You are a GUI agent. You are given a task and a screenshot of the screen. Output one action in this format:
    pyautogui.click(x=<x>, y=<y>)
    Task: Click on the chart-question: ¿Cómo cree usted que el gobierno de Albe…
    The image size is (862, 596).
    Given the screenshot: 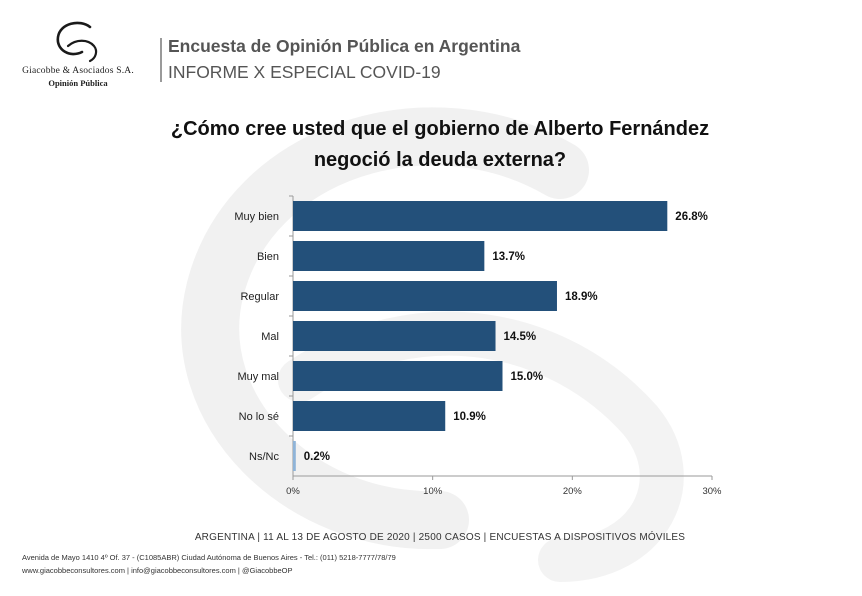 What is the action you would take?
    pyautogui.click(x=440, y=145)
    